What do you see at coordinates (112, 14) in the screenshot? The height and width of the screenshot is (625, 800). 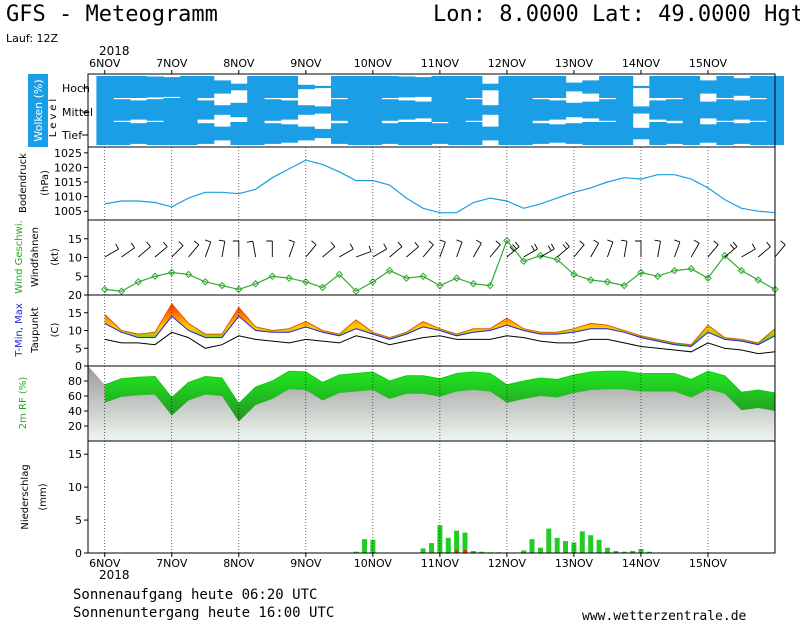 I see `page-title: GFS - Meteogramm` at bounding box center [112, 14].